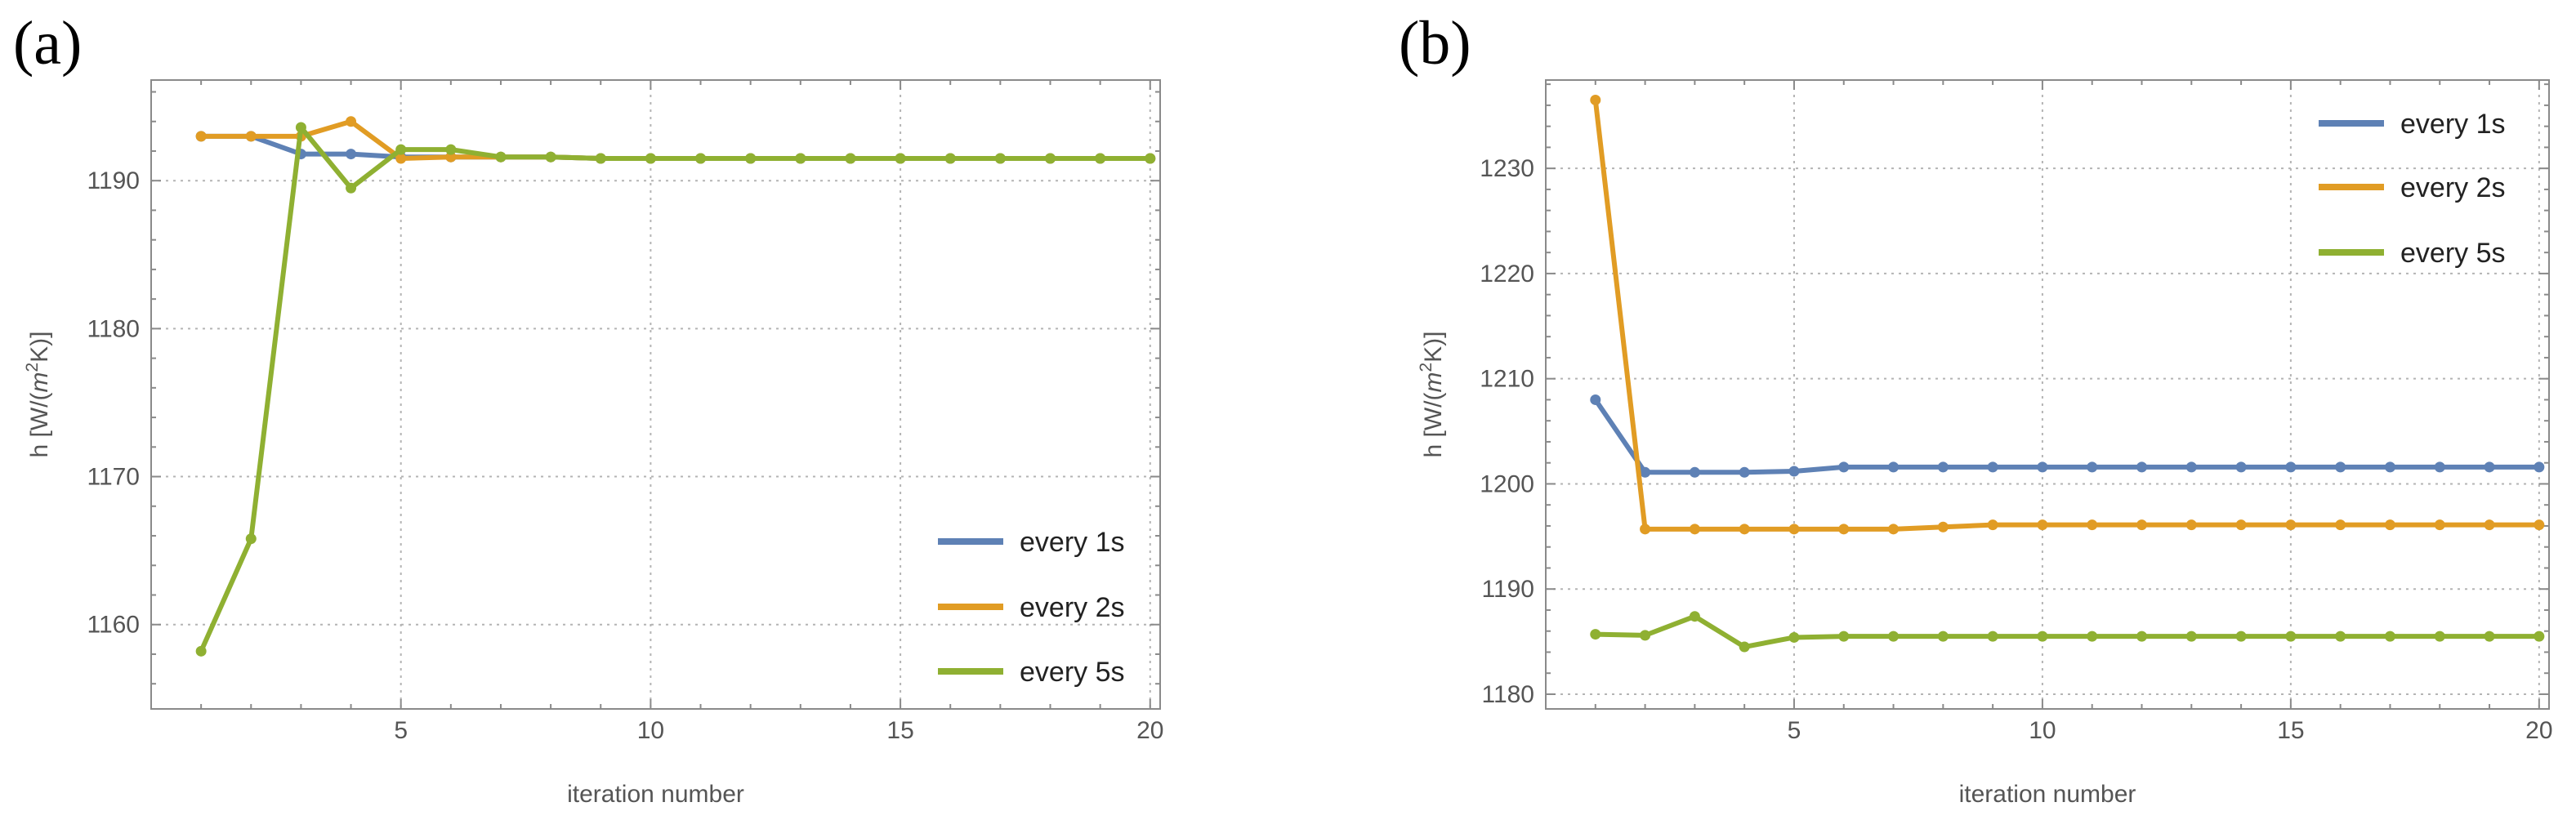  Describe the element at coordinates (1507, 484) in the screenshot. I see `y-tick-label: 1200` at that location.